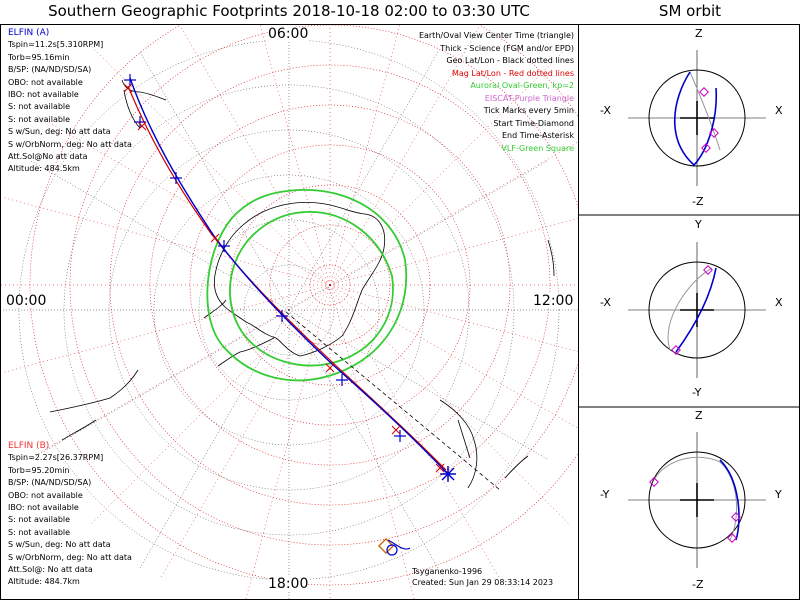 The width and height of the screenshot is (800, 600). Describe the element at coordinates (44, 169) in the screenshot. I see `elfin-a-line: Altitude: 484.5km` at that location.